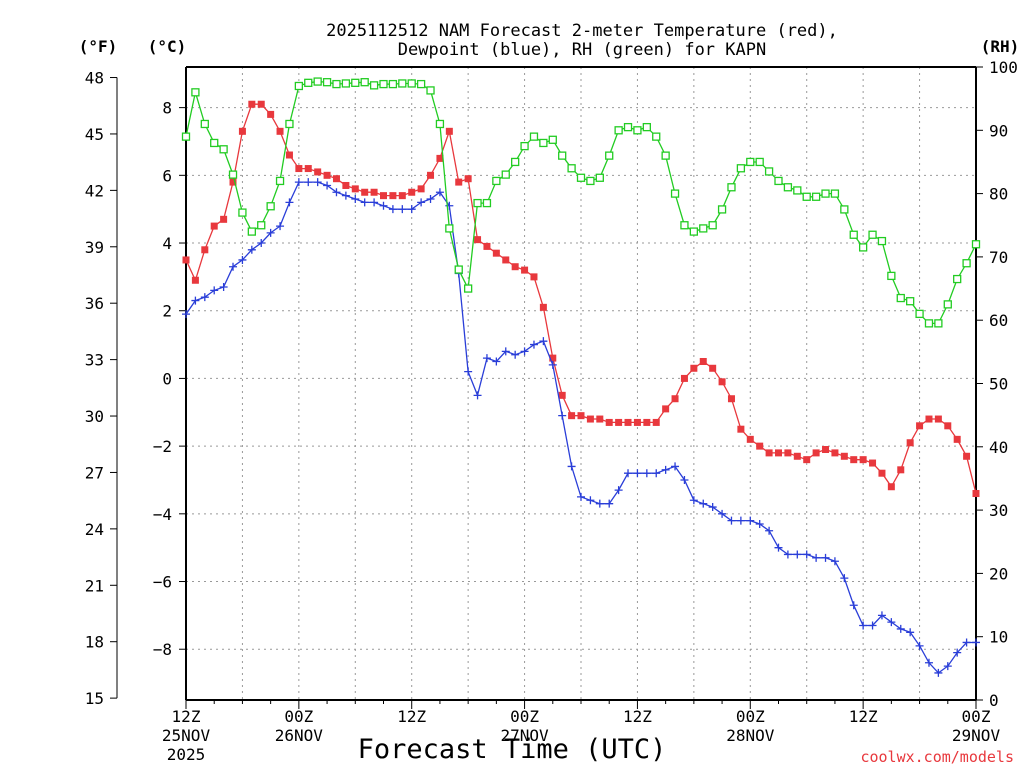 The height and width of the screenshot is (768, 1024). Describe the element at coordinates (94, 472) in the screenshot. I see `fahrenheit-tick-label: 27` at that location.